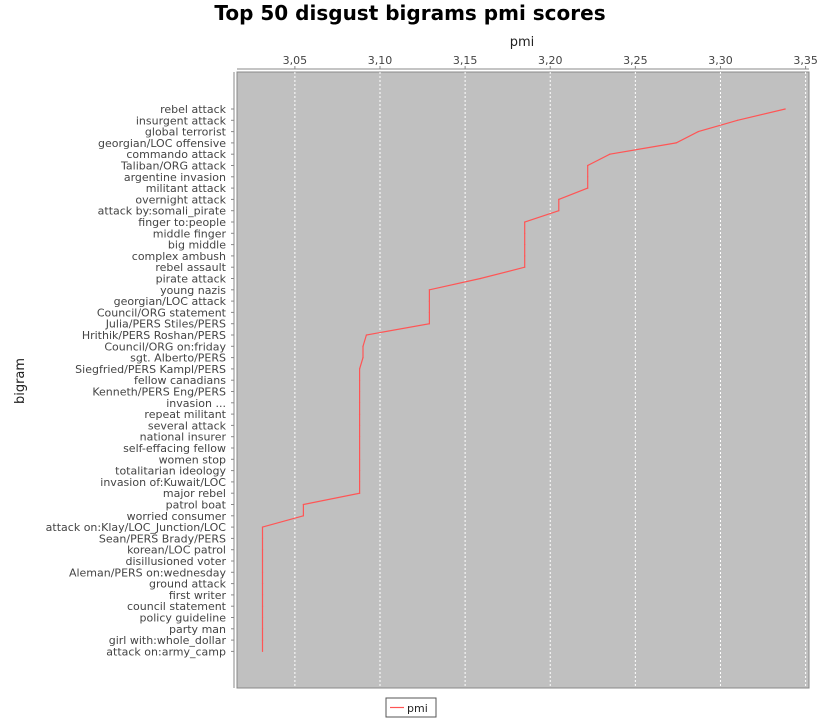  Describe the element at coordinates (193, 290) in the screenshot. I see `y-tick-label: young nazis` at that location.